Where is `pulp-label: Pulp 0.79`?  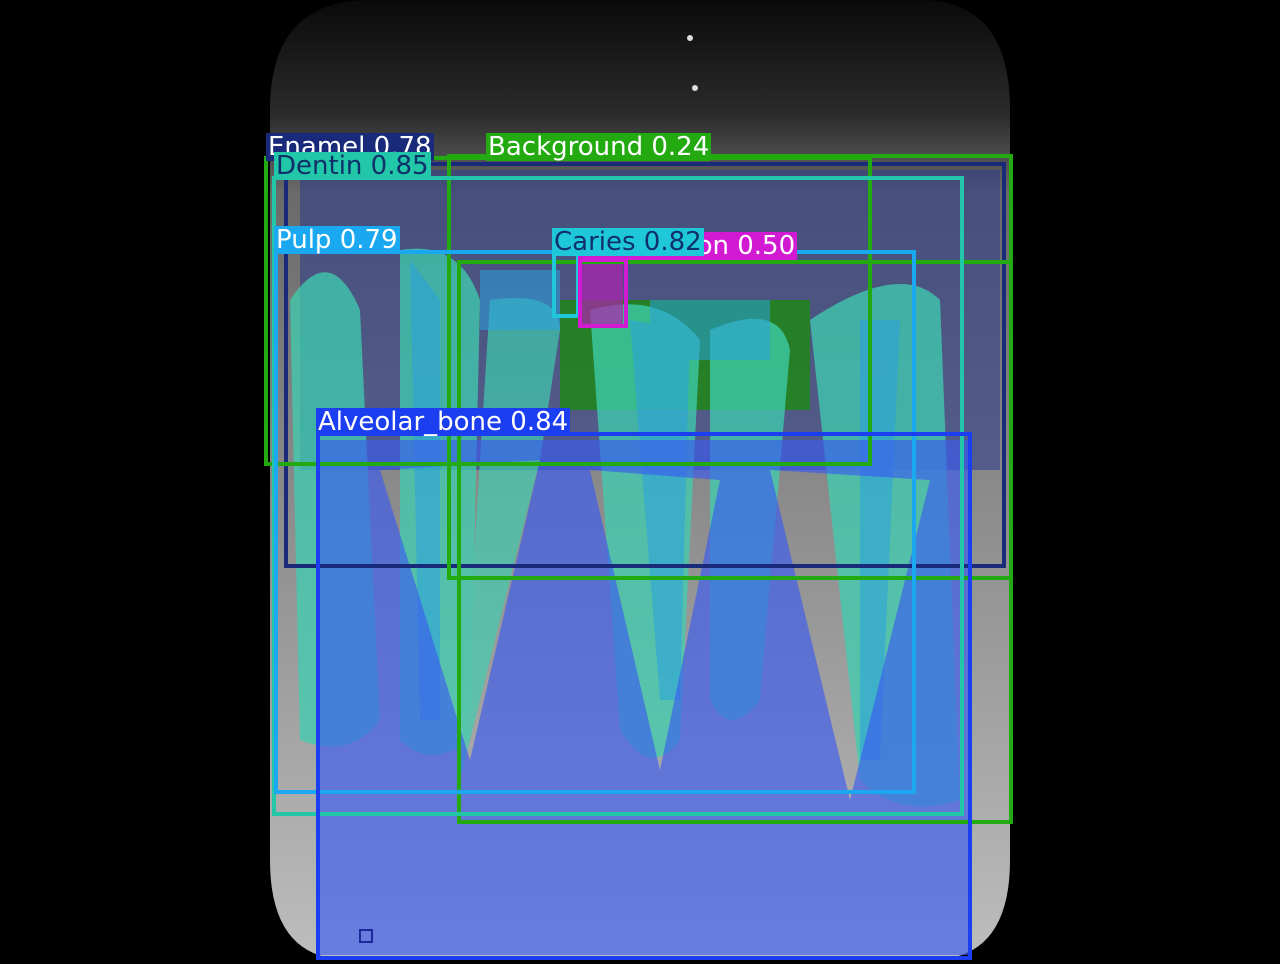 pulp-label: Pulp 0.79 is located at coordinates (337, 240).